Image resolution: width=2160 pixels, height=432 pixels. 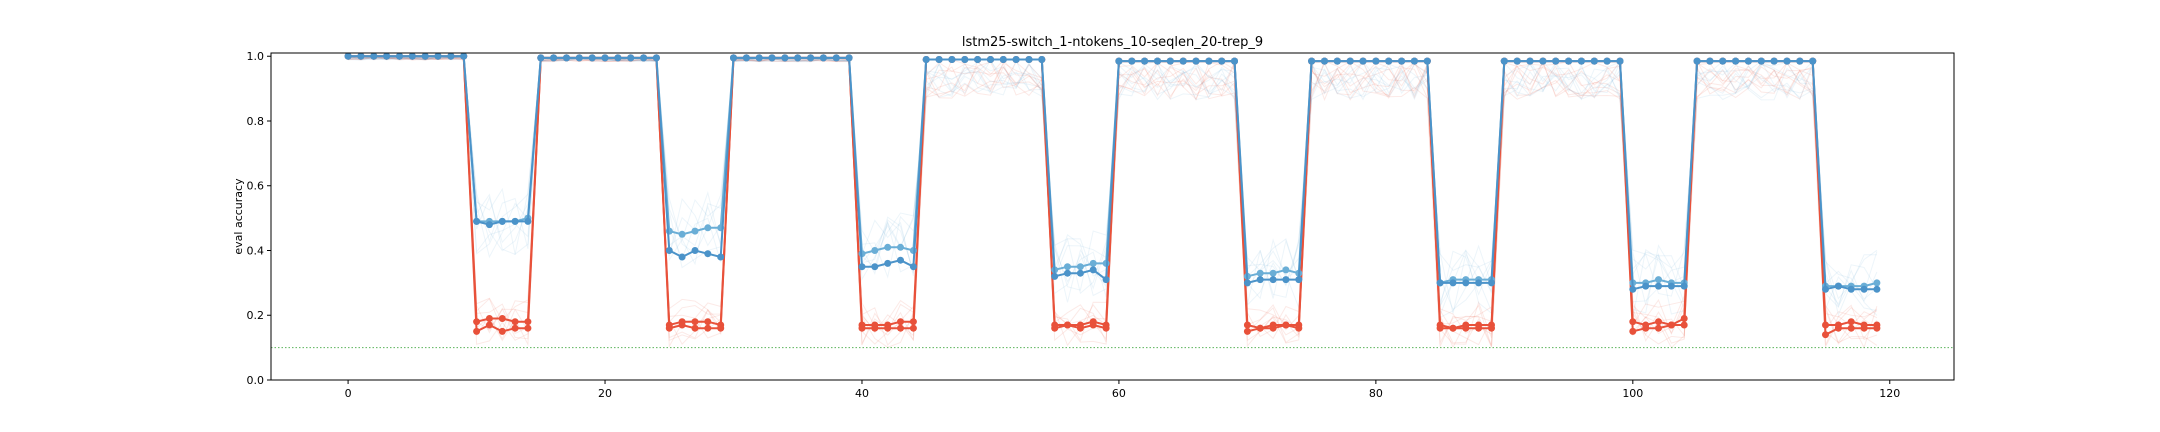 I want to click on x-tick-label: 20, so click(x=605, y=393).